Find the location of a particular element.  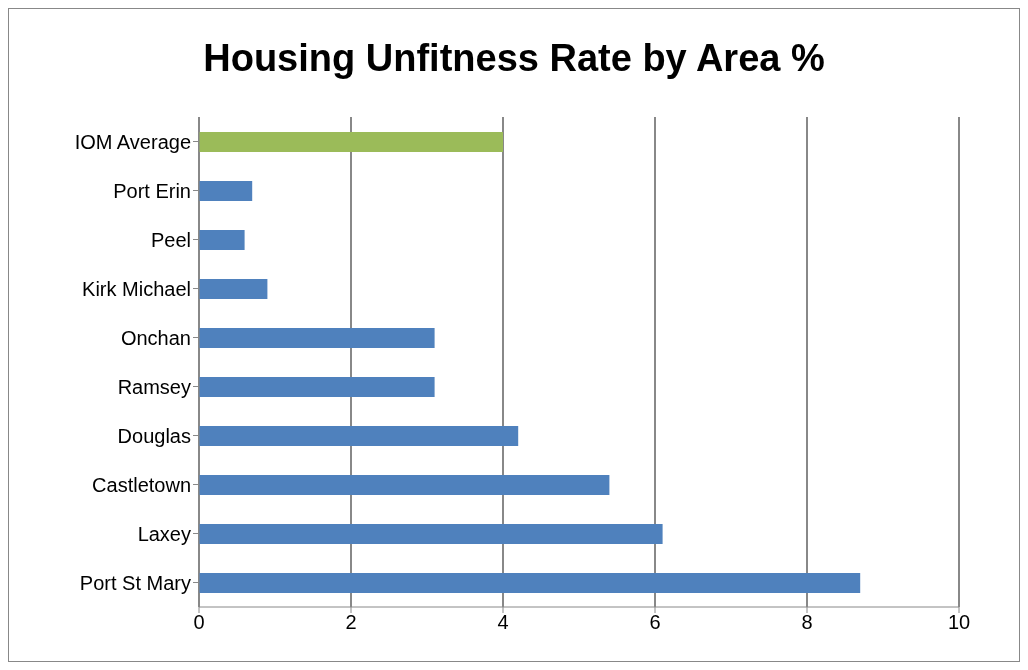

y-tick-label: Douglas is located at coordinates (154, 435).